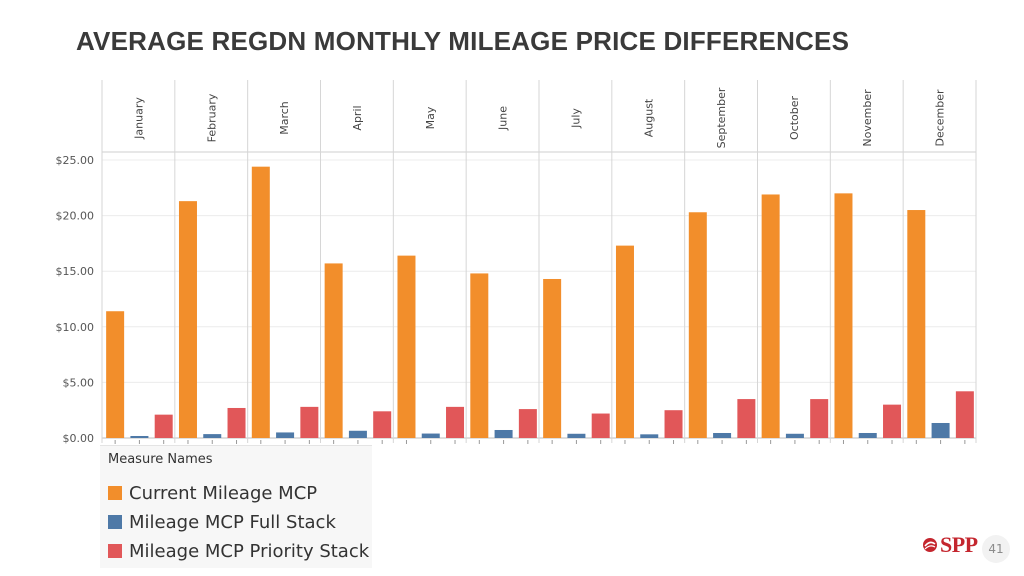 The height and width of the screenshot is (576, 1024). I want to click on legend-title: Measure Names, so click(160, 459).